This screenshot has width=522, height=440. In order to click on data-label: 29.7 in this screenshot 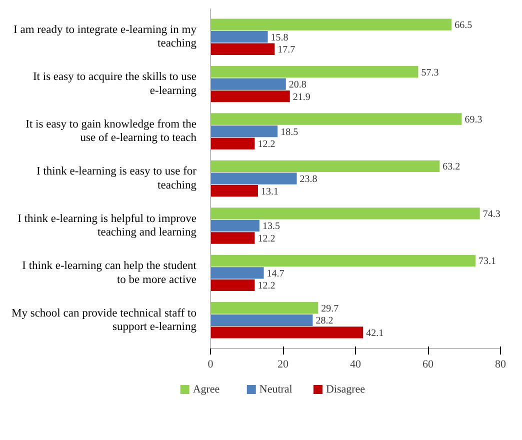, I will do `click(330, 308)`.